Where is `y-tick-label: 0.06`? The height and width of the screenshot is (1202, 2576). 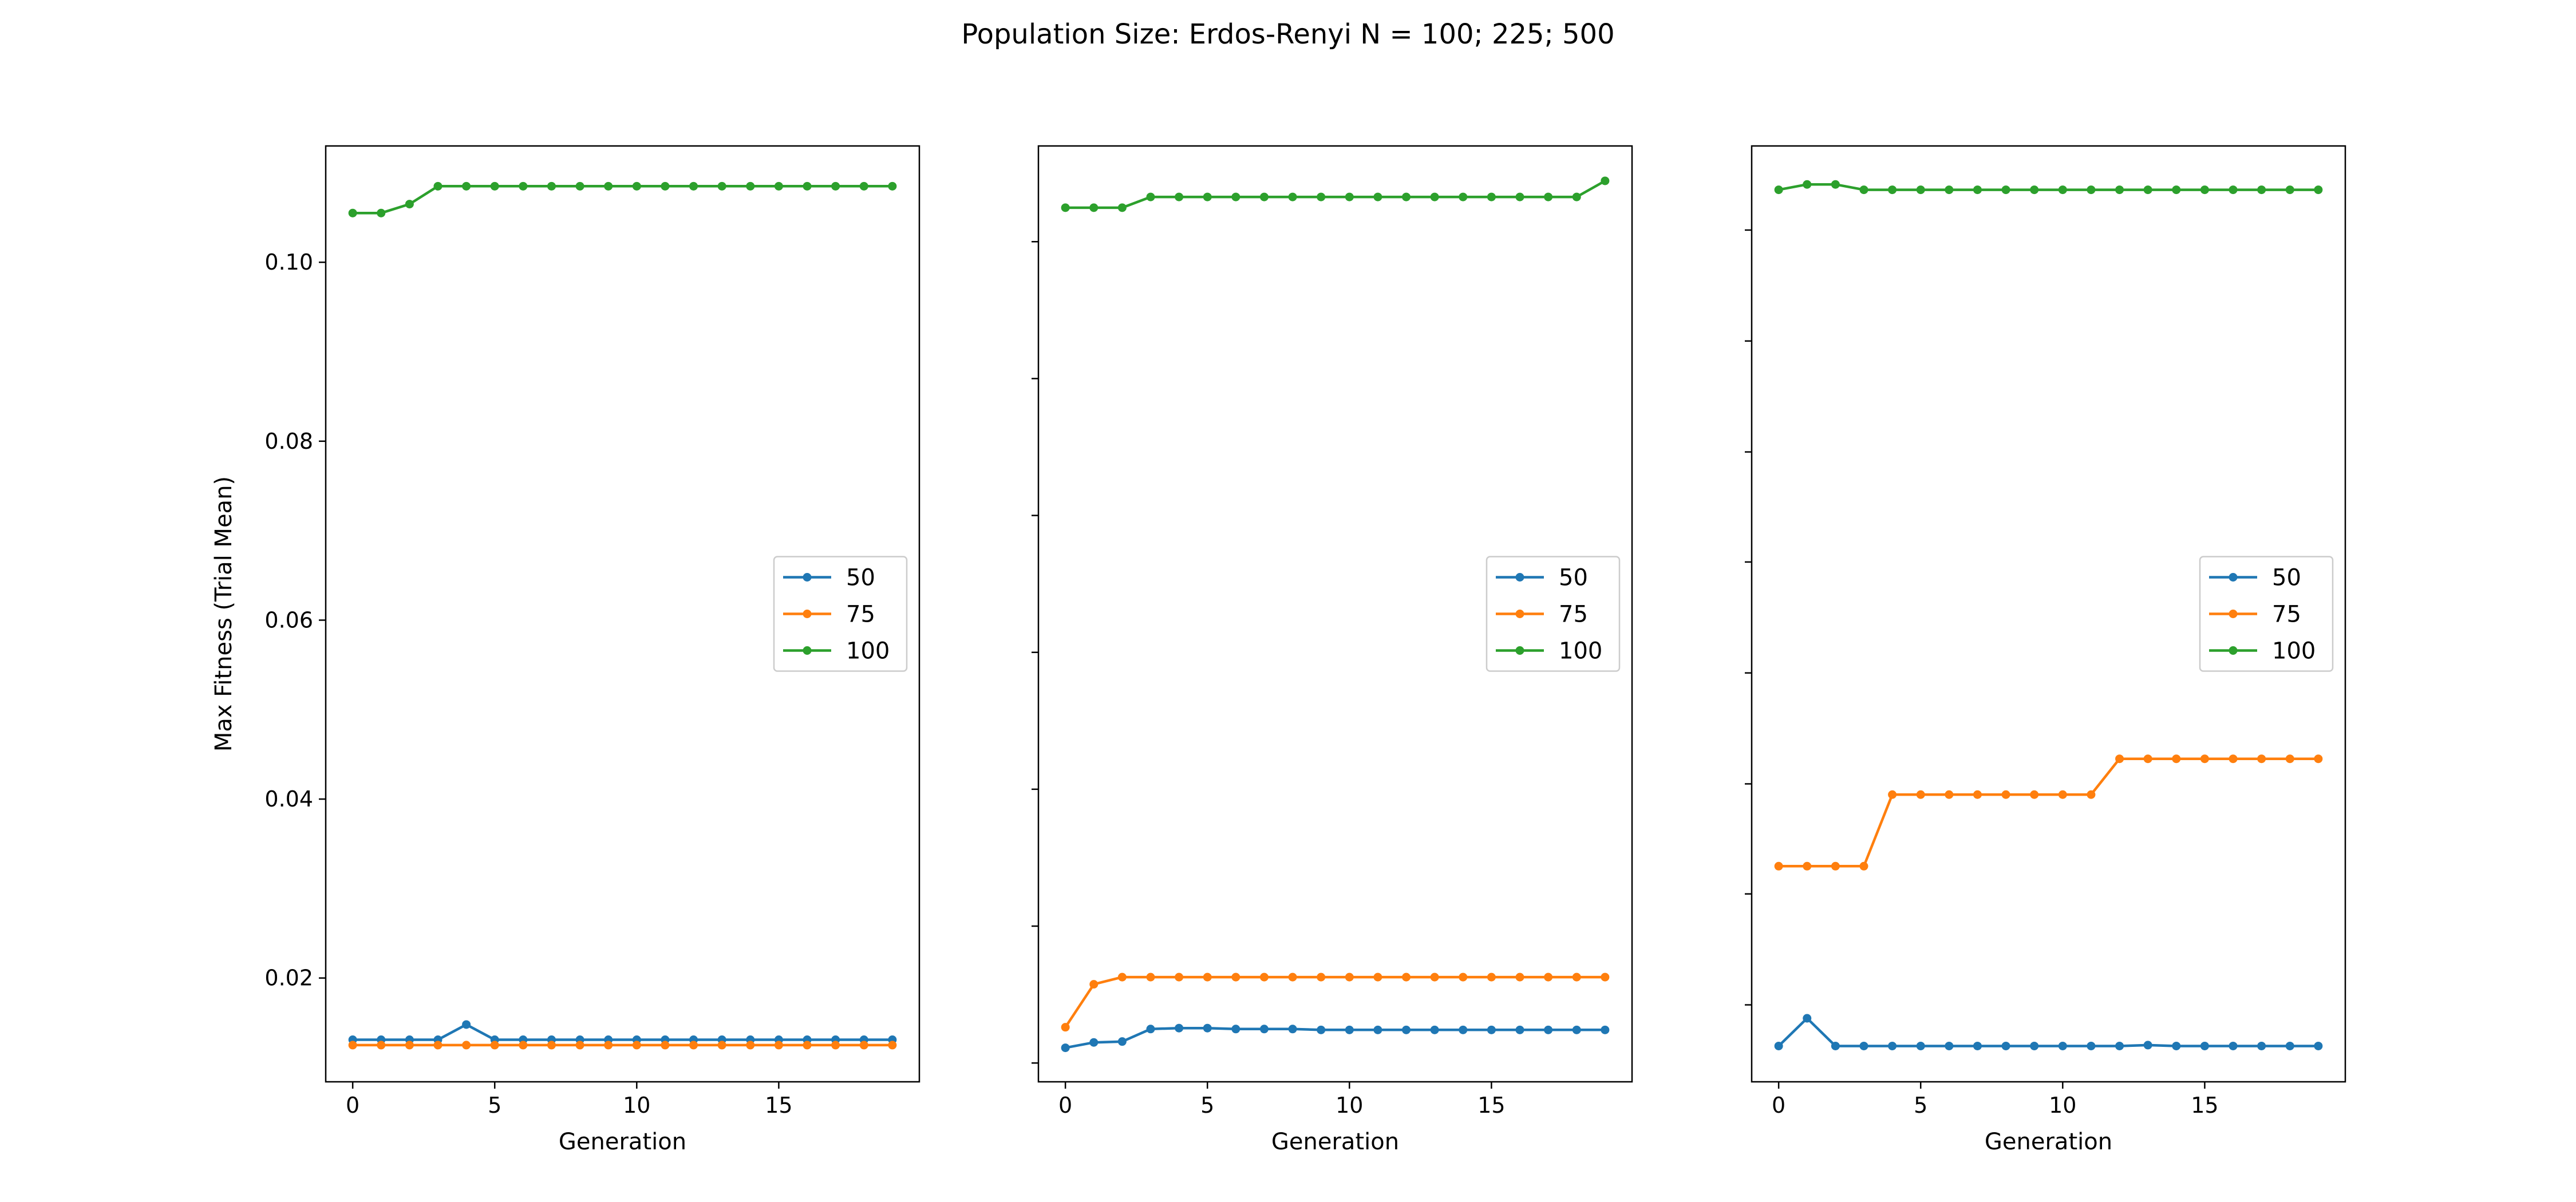 y-tick-label: 0.06 is located at coordinates (288, 619).